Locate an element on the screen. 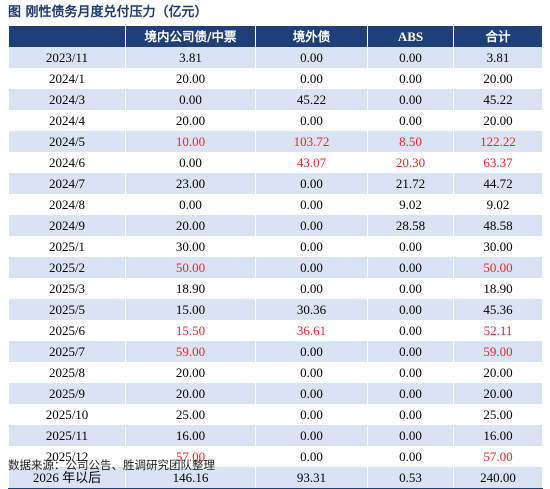 This screenshot has width=550, height=489. cell-domestic-bonds: 23.00 is located at coordinates (190, 183).